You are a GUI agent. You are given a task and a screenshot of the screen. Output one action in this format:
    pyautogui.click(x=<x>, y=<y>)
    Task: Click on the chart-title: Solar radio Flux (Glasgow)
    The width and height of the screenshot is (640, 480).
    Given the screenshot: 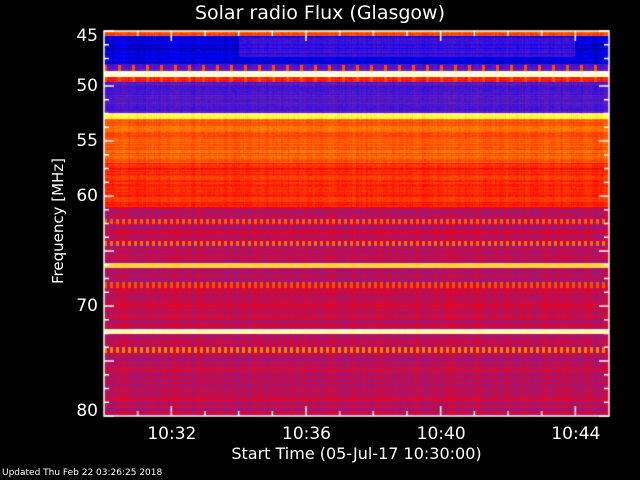 What is the action you would take?
    pyautogui.click(x=320, y=13)
    